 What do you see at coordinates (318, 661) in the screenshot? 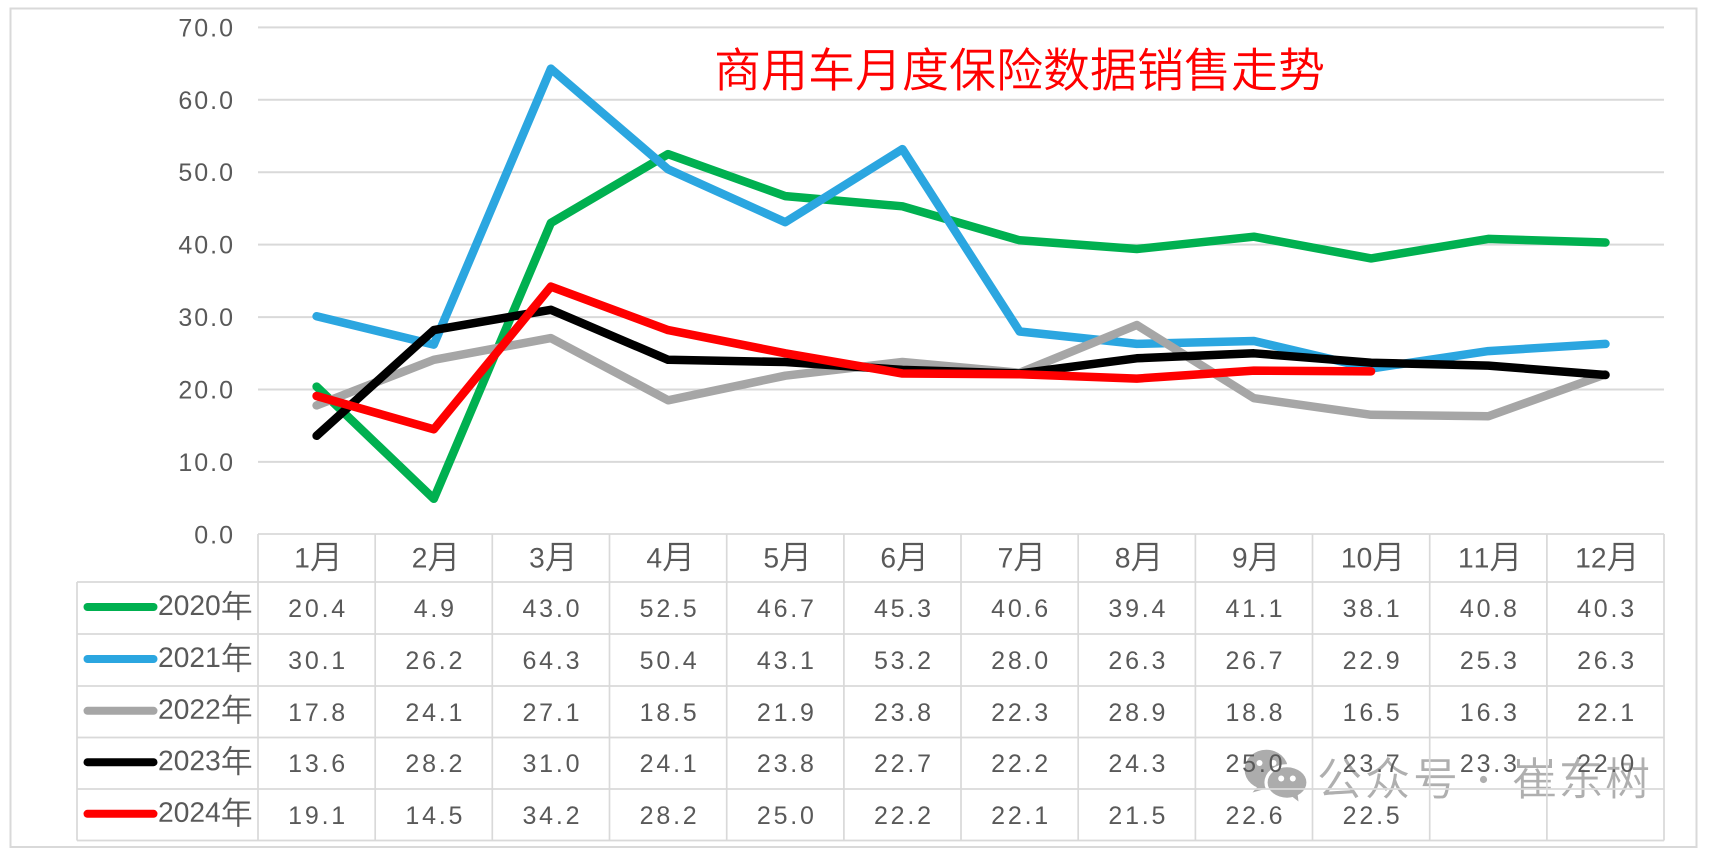
I see `svg-text: 30.1` at bounding box center [318, 661].